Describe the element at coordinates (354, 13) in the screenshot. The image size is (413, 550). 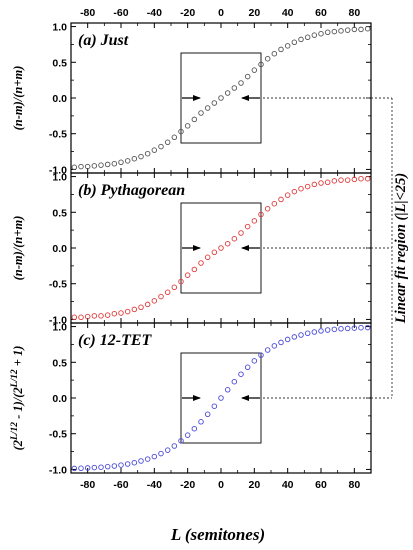
I see `x-tick-label-top: 80` at that location.